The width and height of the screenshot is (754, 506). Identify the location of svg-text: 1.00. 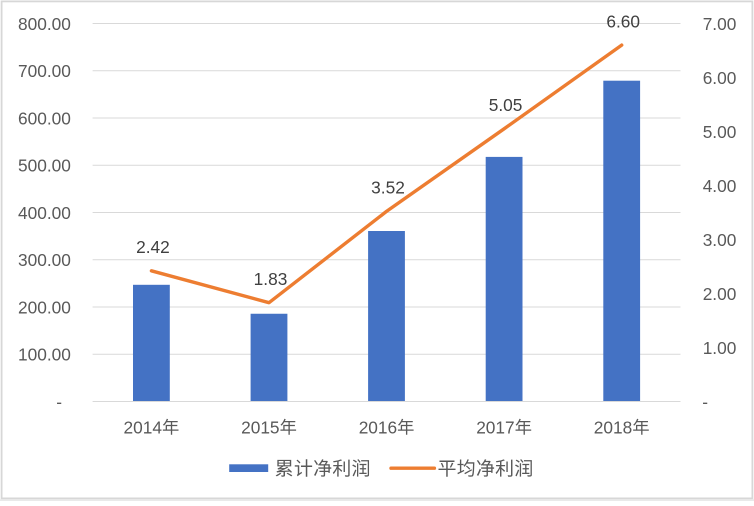
(720, 348).